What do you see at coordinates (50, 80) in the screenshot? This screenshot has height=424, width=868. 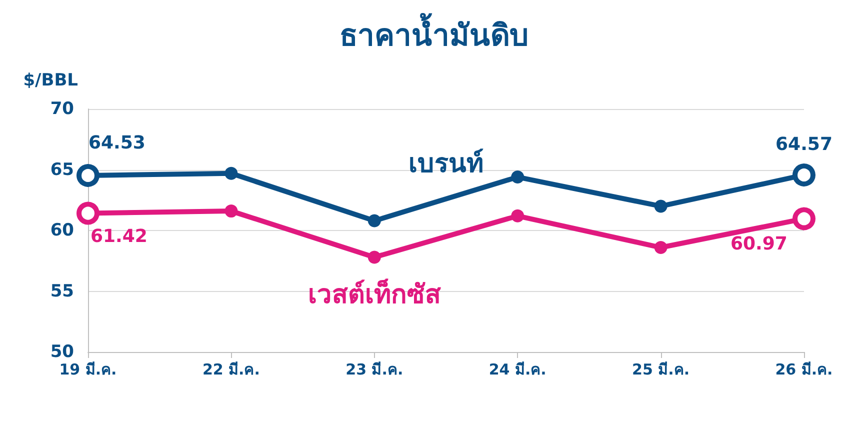 I see `y-axis-title: $/BBL` at bounding box center [50, 80].